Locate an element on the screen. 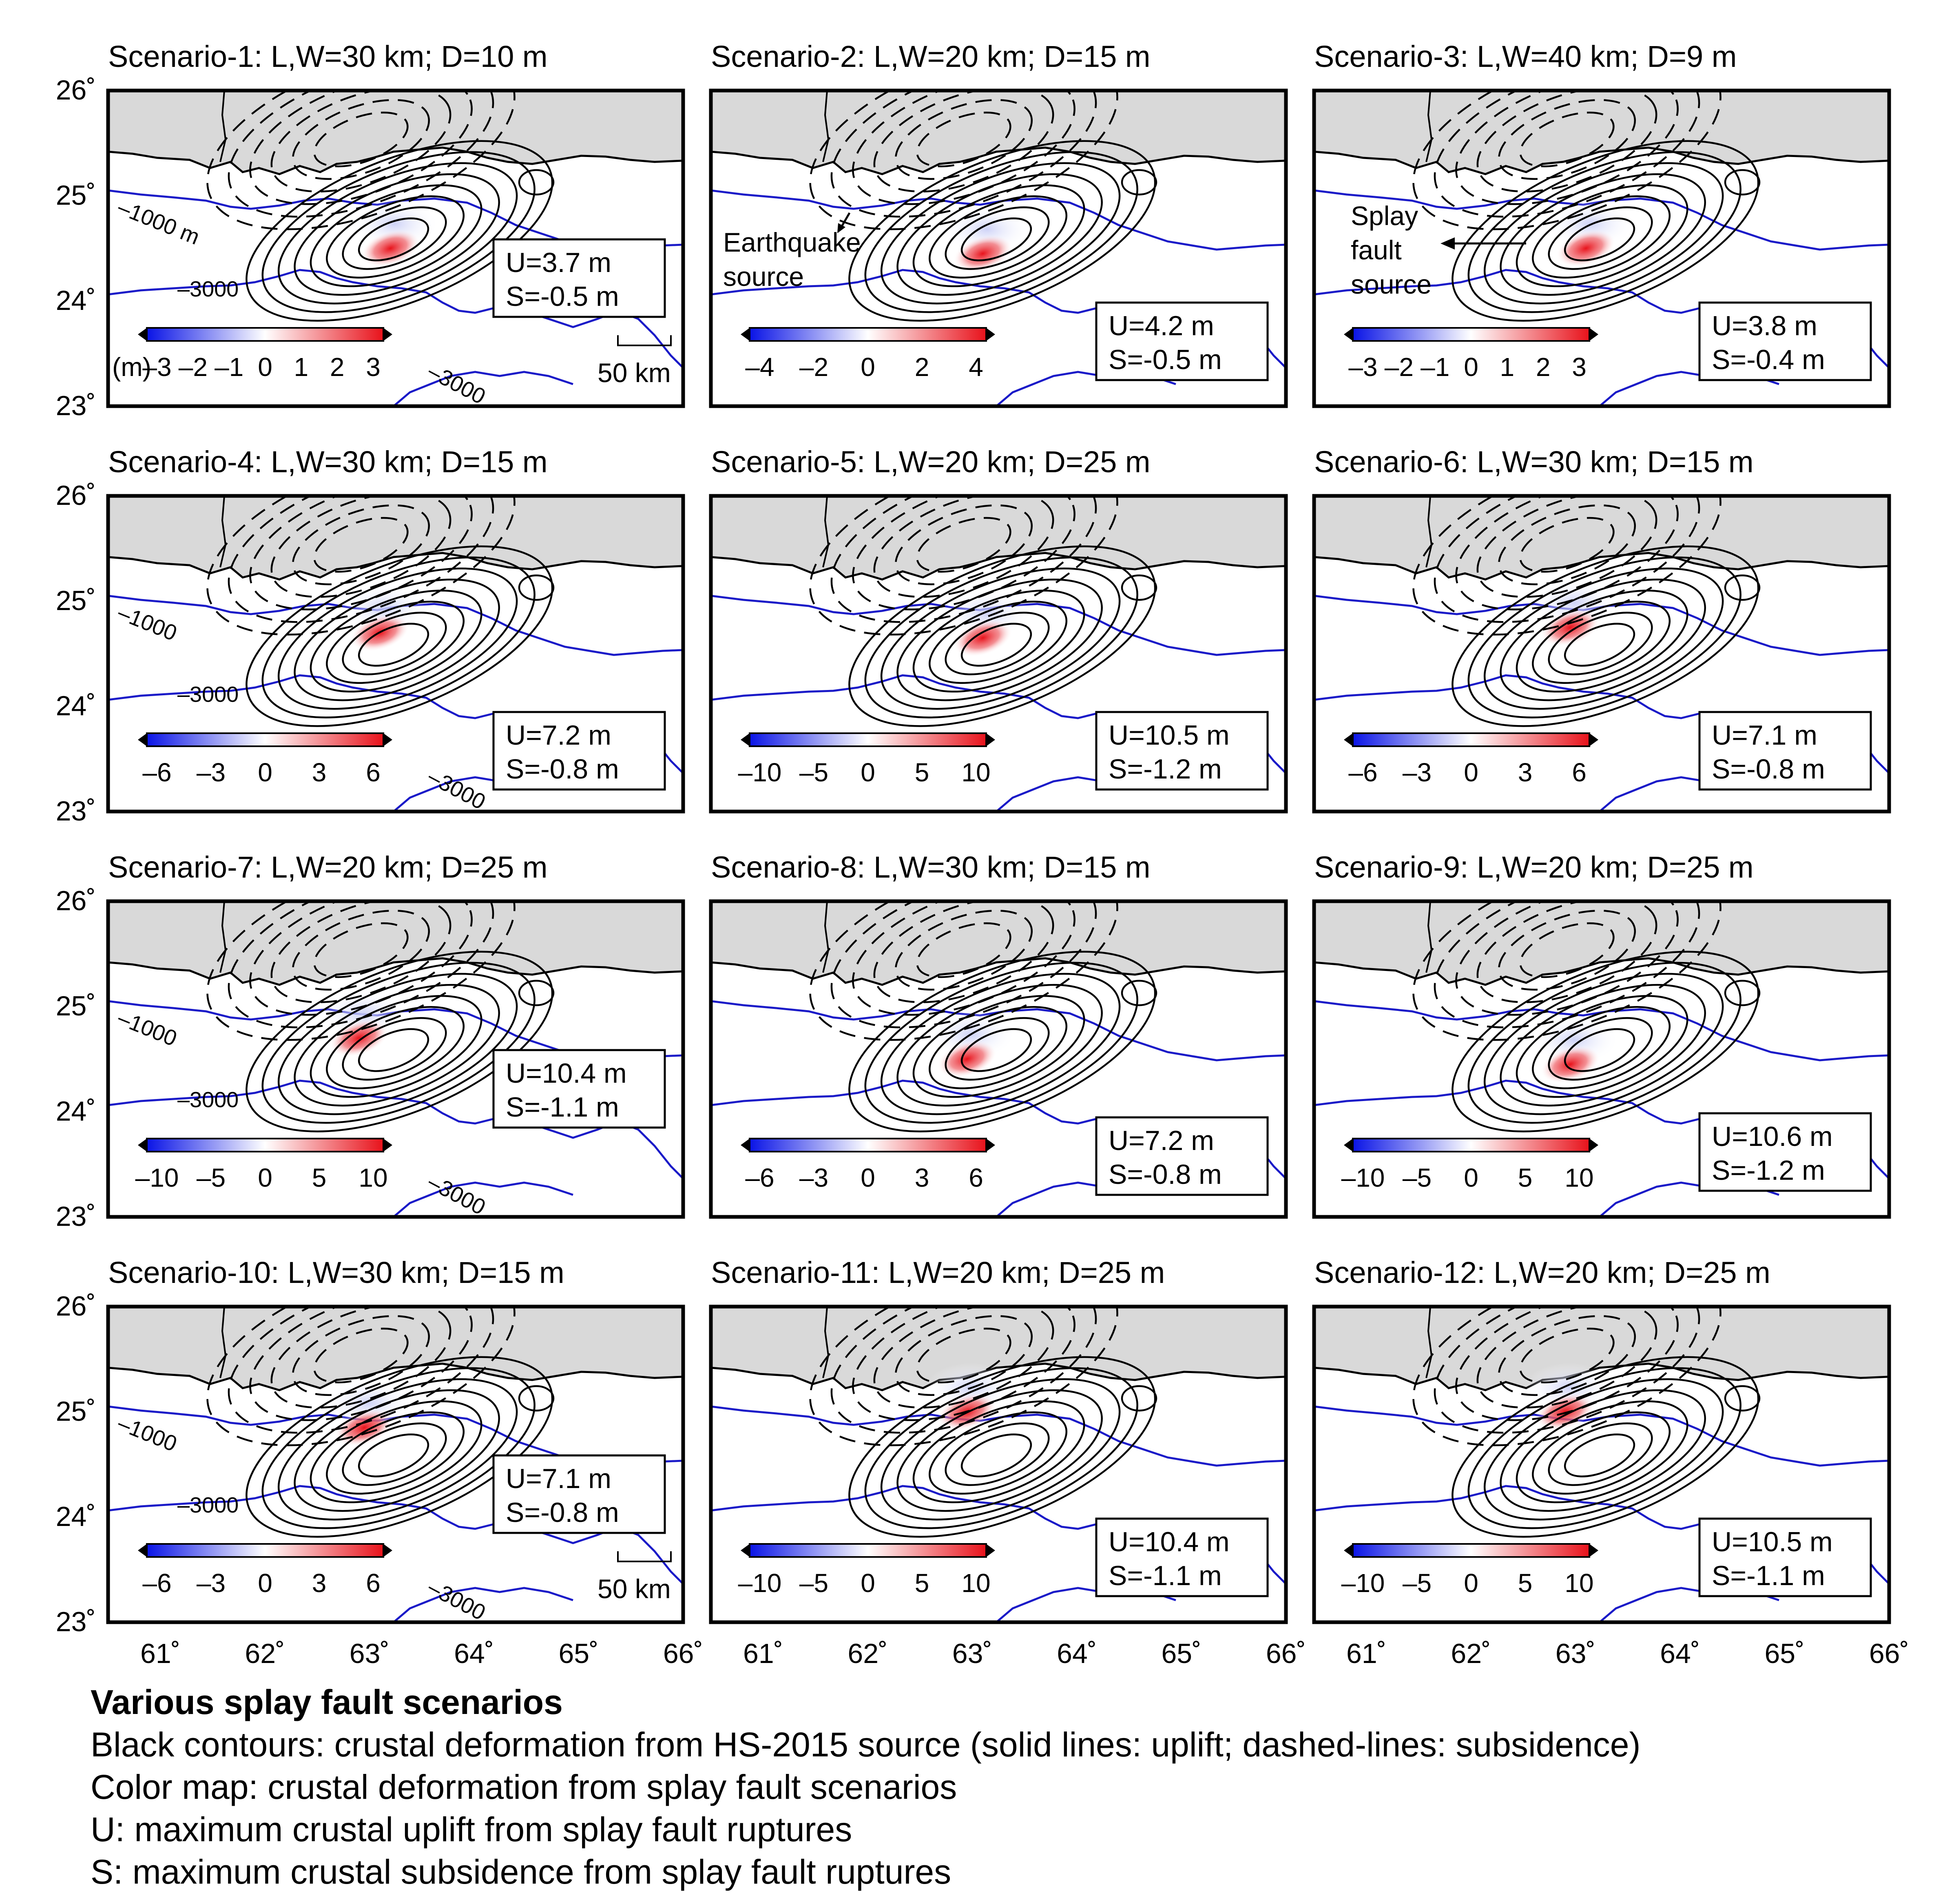  longitude-label: 65˚ is located at coordinates (1784, 1653).